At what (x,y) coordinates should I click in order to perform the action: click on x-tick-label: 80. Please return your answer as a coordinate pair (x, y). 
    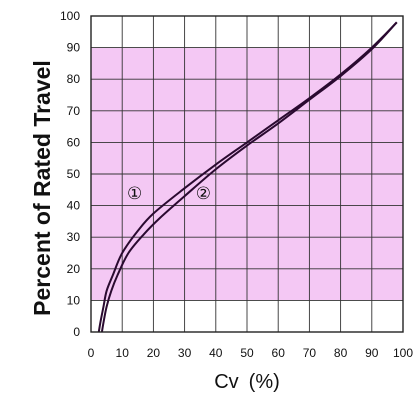
    Looking at the image, I should click on (341, 353).